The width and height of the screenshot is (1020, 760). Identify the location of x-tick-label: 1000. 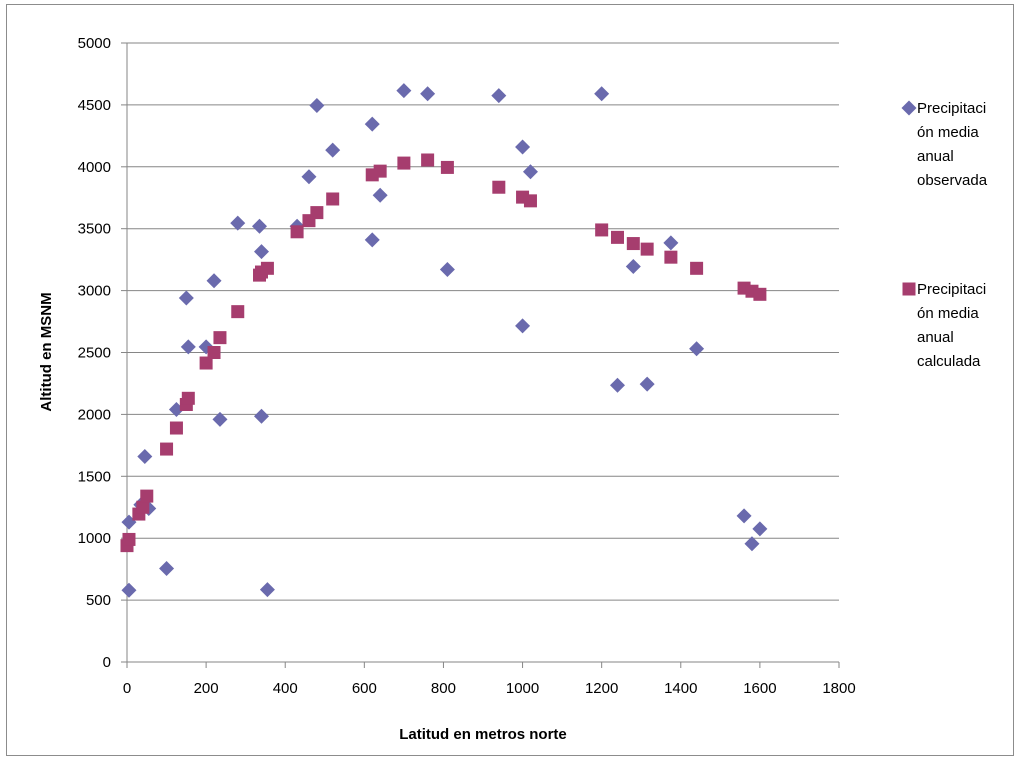
(522, 688).